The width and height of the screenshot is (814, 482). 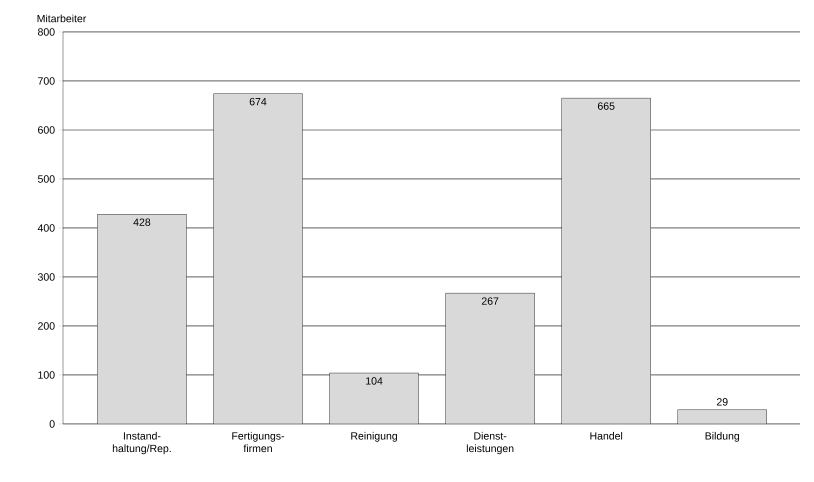 What do you see at coordinates (62, 18) in the screenshot?
I see `y-axis-title: Mitarbeiter` at bounding box center [62, 18].